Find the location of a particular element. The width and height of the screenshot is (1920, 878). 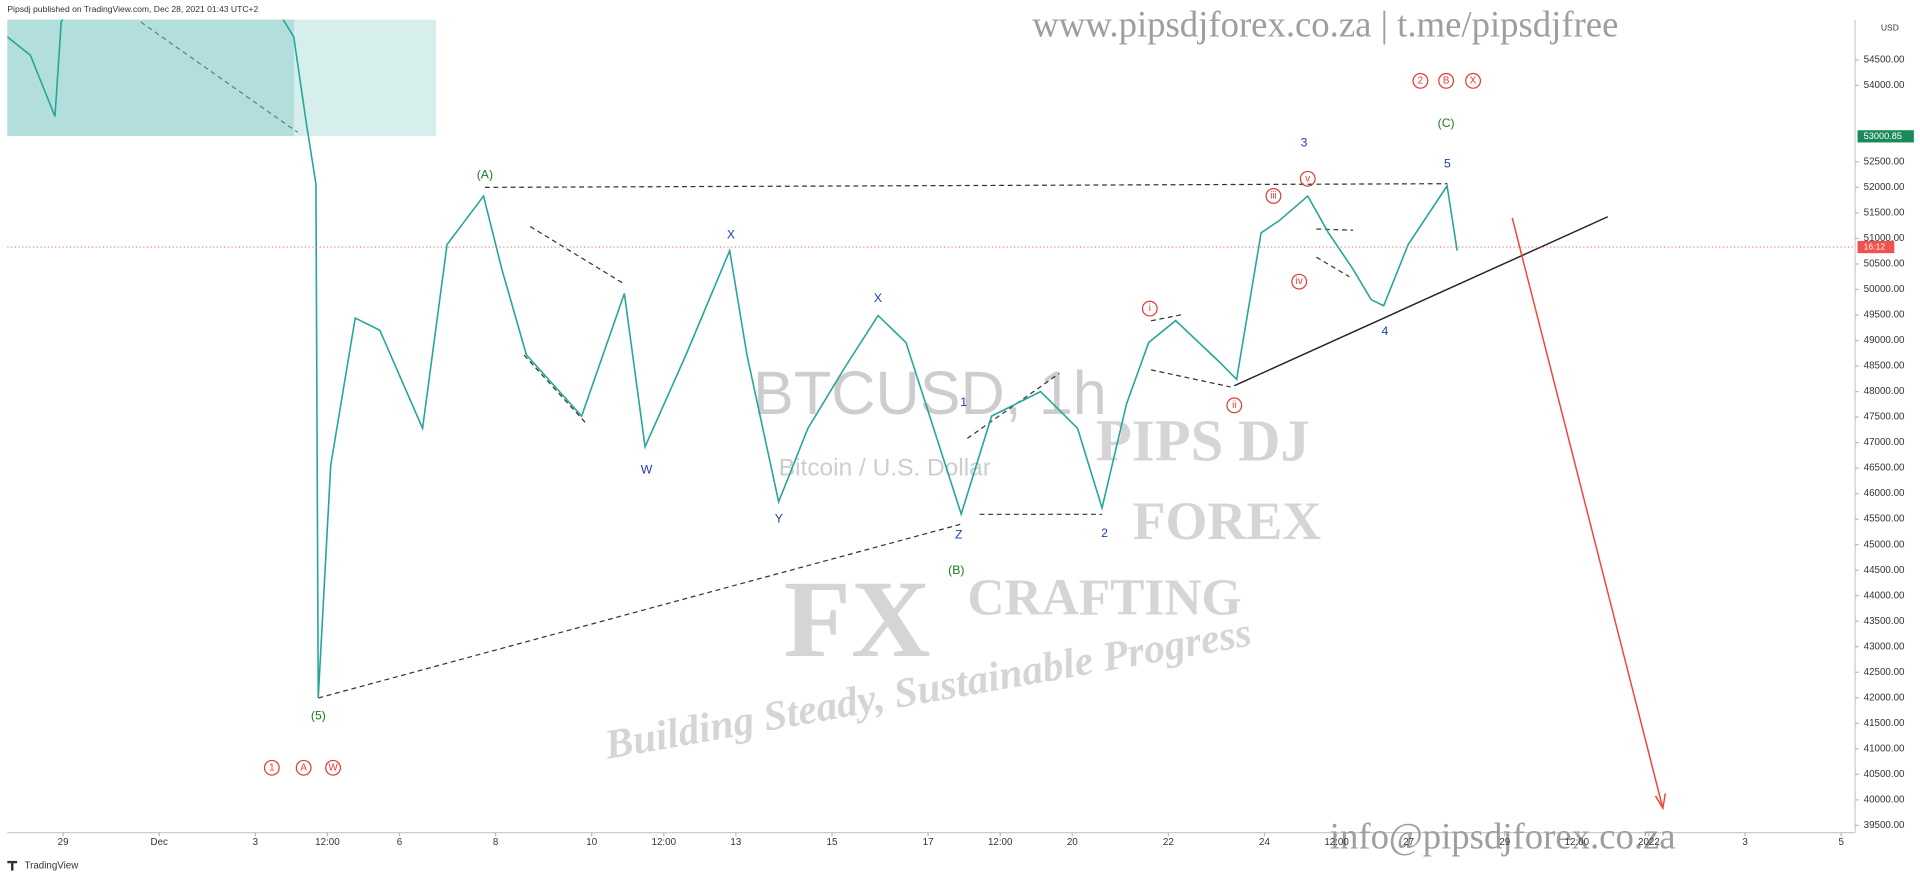

y-tick-label: 48000.00 is located at coordinates (1884, 391).